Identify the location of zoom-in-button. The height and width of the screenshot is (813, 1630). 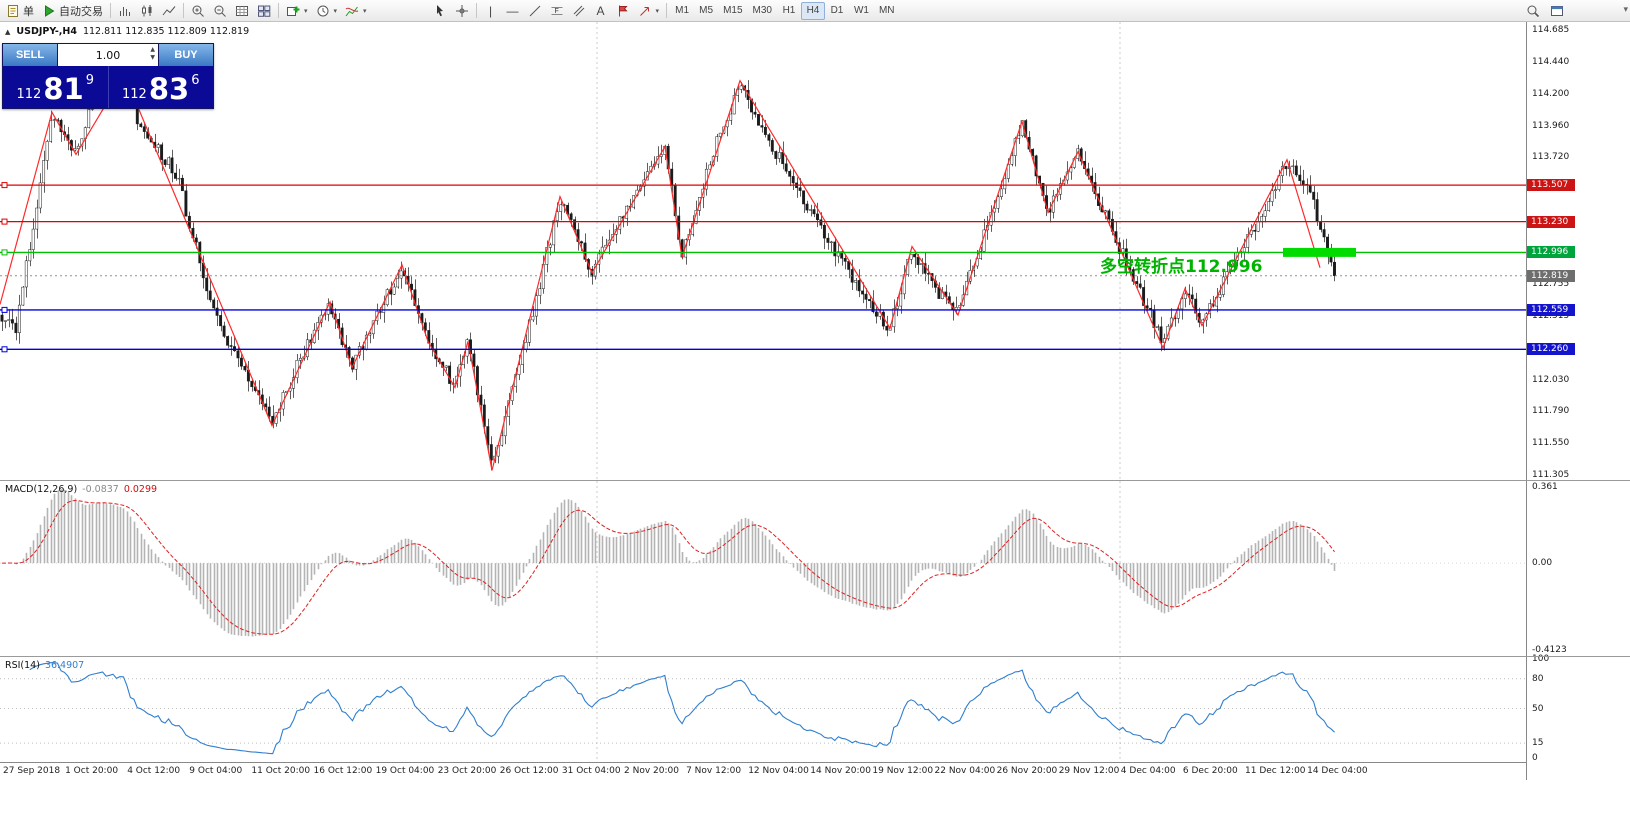
(198, 11).